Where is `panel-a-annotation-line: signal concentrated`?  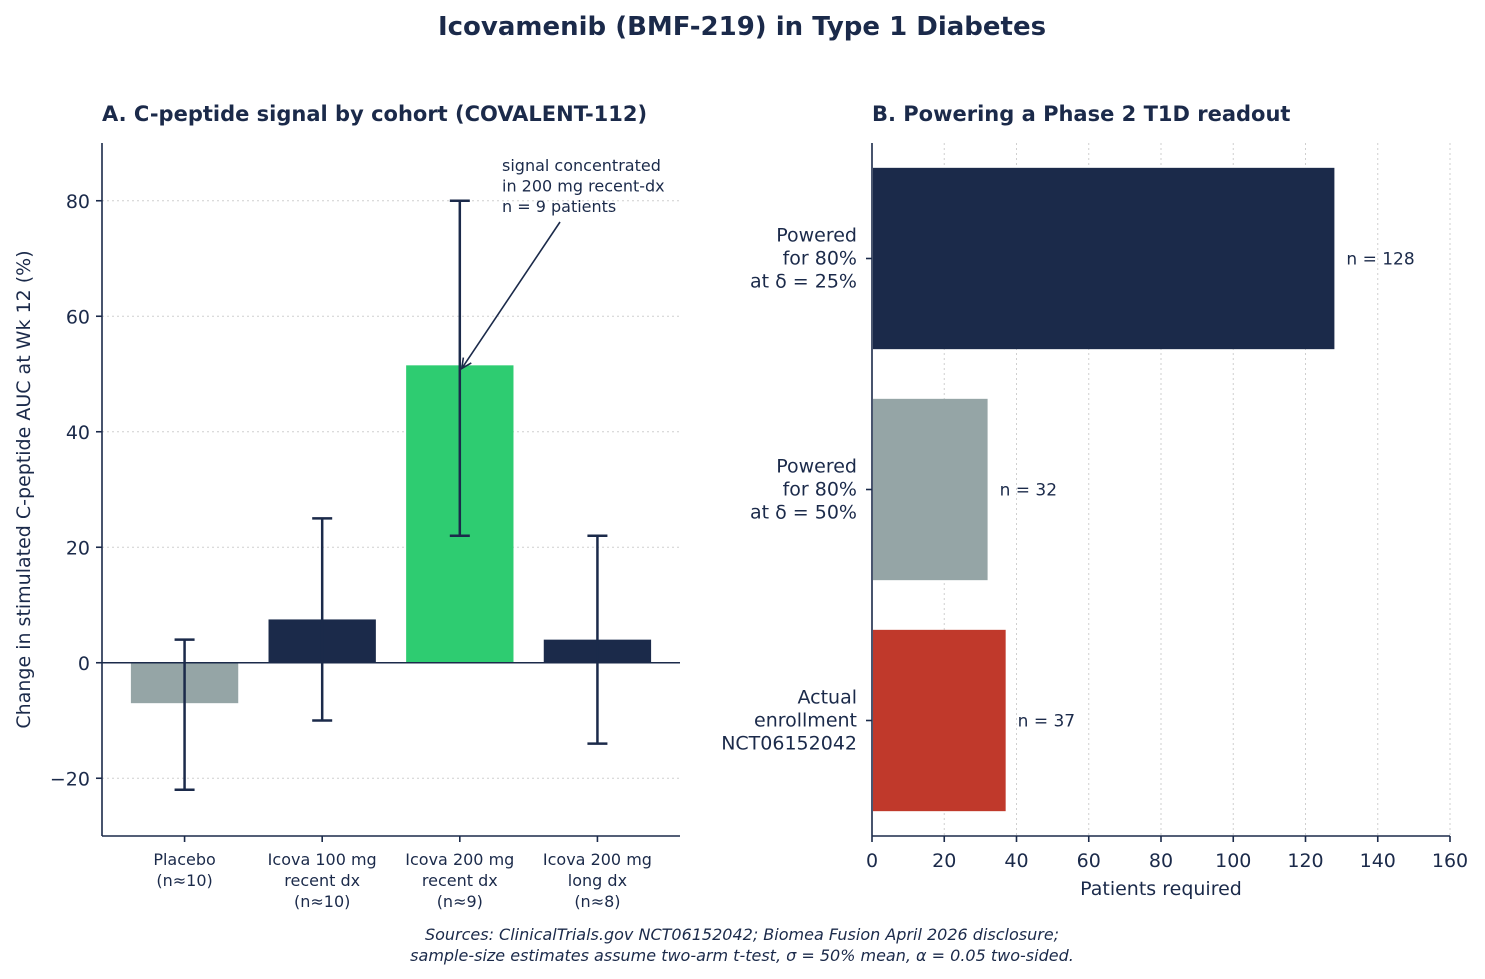 panel-a-annotation-line: signal concentrated is located at coordinates (581, 165).